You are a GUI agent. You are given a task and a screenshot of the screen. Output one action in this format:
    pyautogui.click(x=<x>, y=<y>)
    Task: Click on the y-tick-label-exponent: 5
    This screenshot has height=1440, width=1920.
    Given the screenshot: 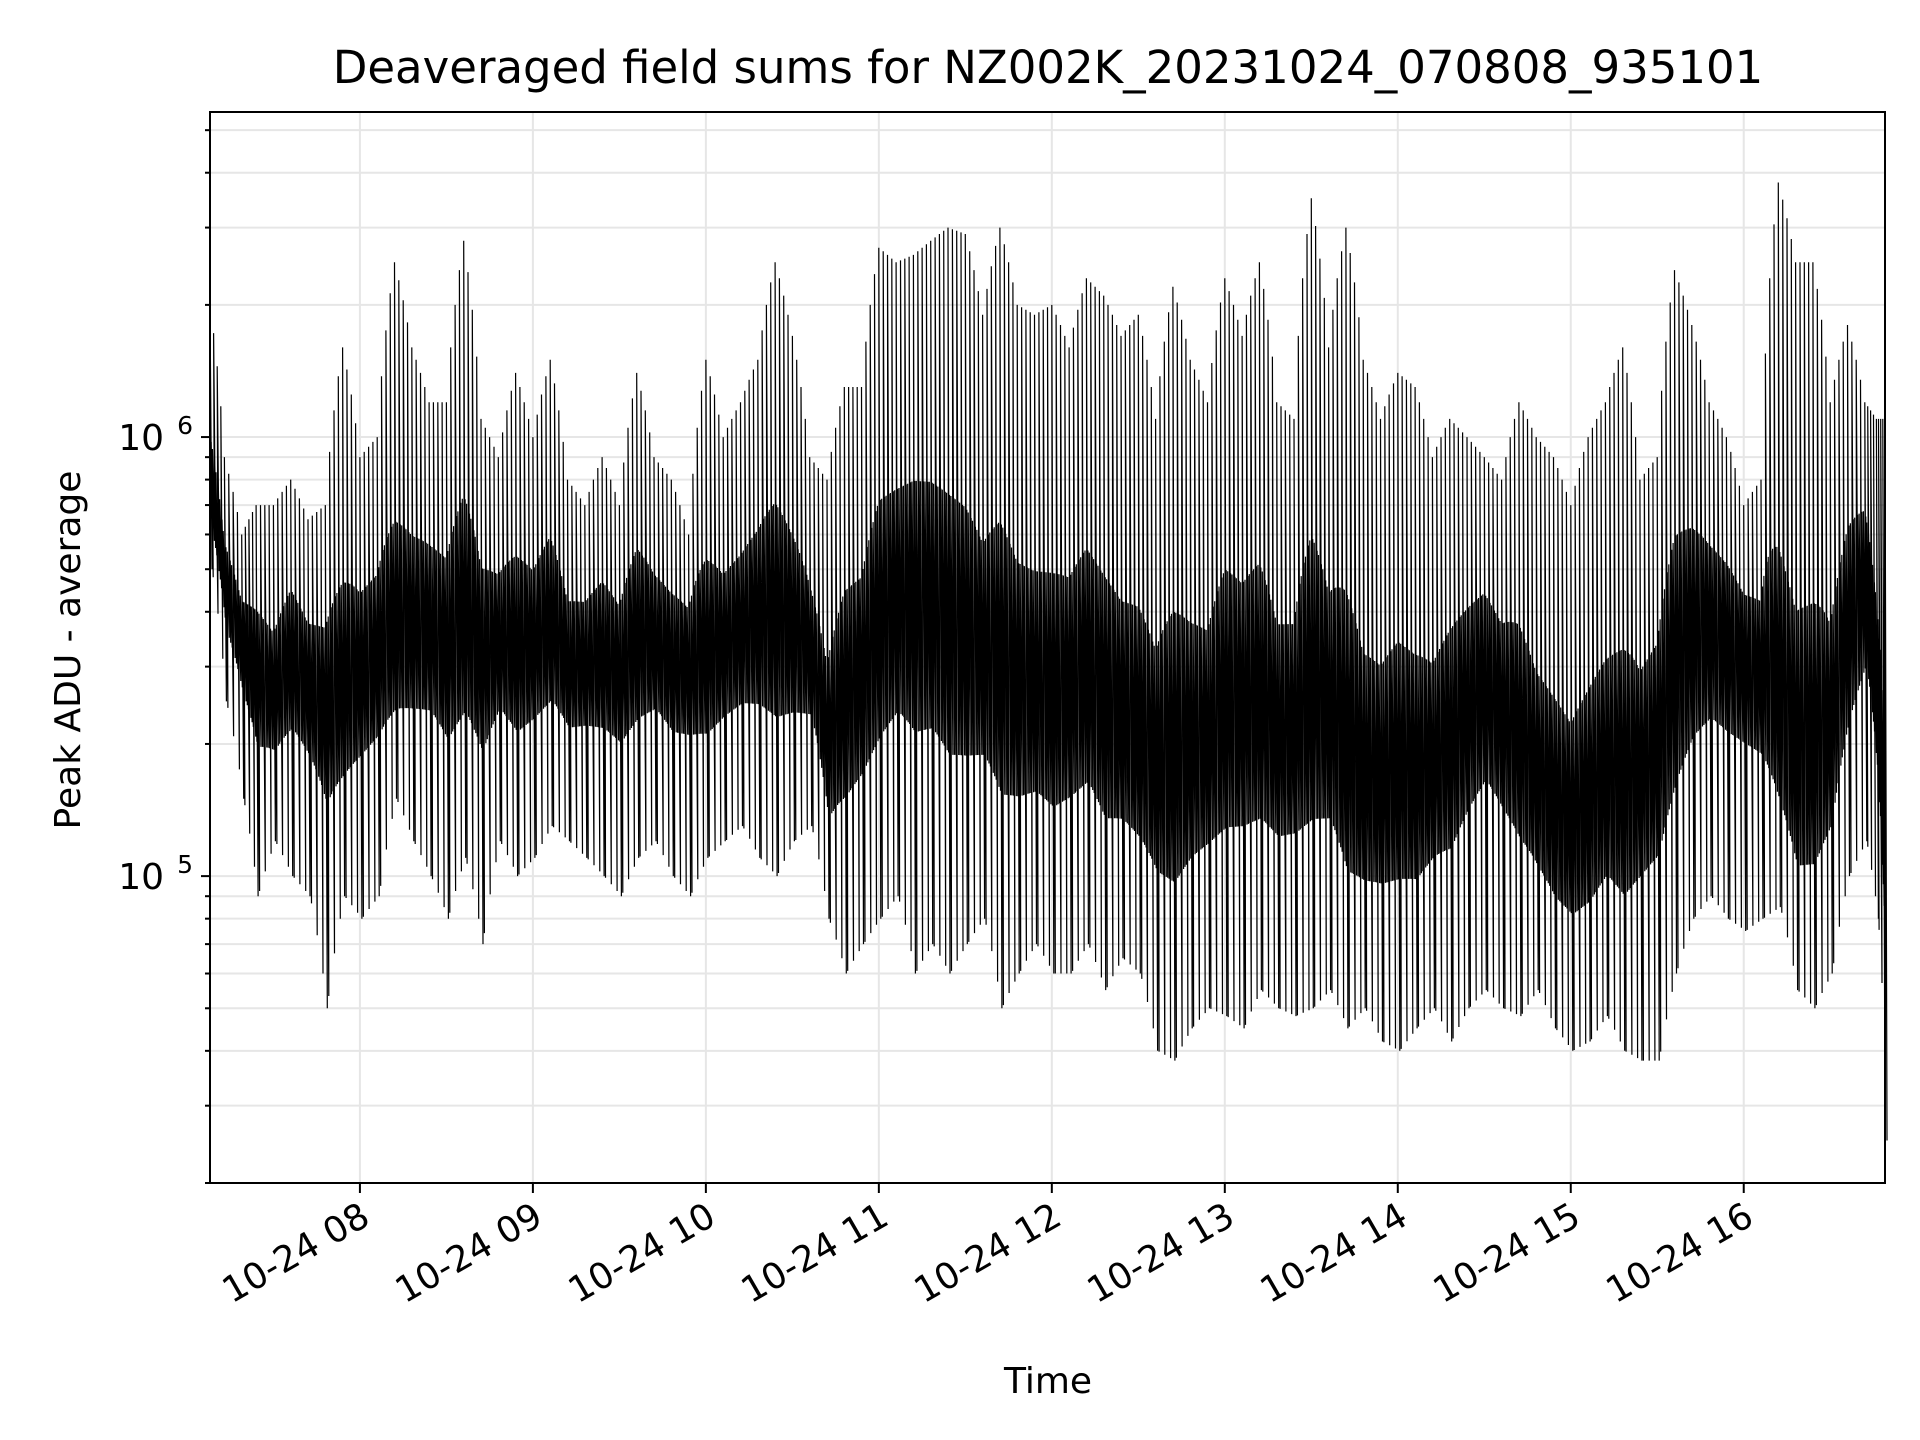 What is the action you would take?
    pyautogui.click(x=185, y=864)
    